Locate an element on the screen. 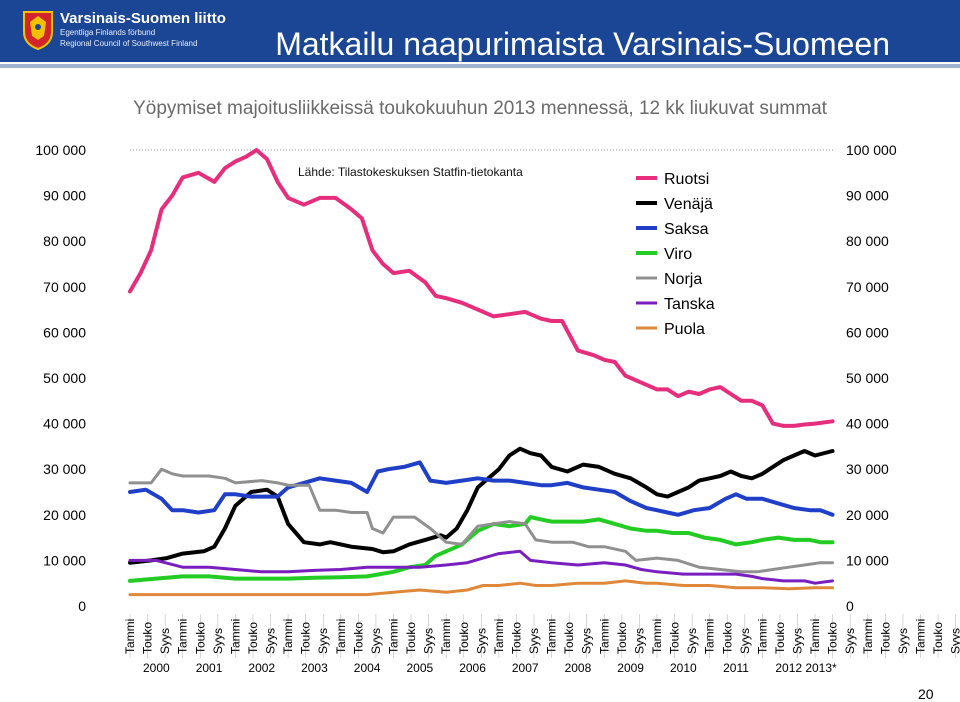  page-title: Matkailu naapurimaista Varsinais-Suomeen is located at coordinates (582, 44).